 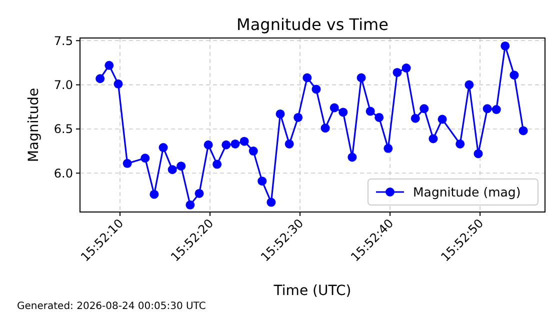 I want to click on y-tick-label: 6.0, so click(x=63, y=173).